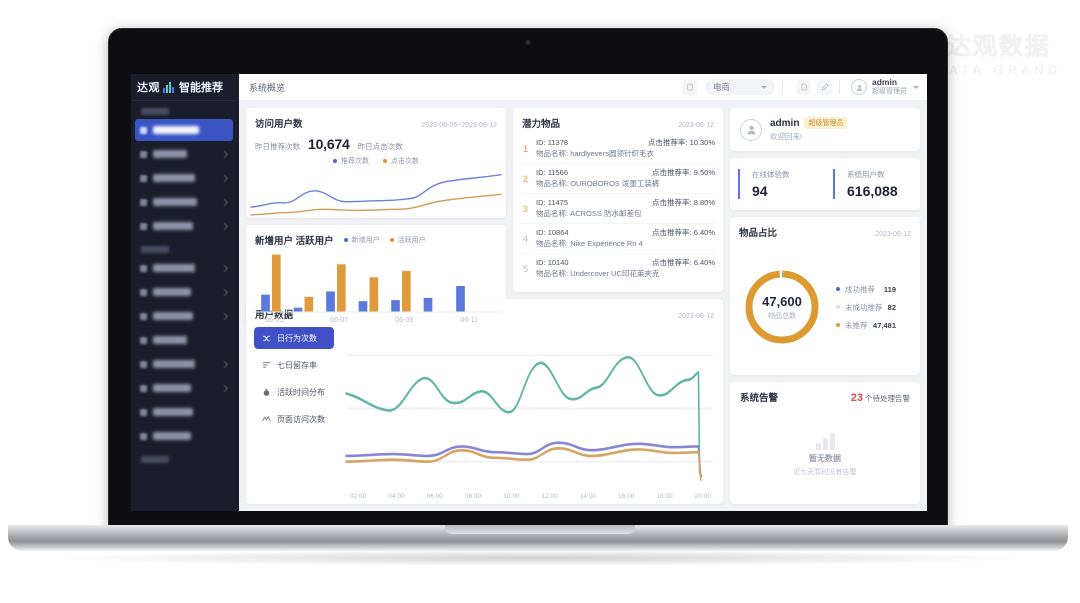 The height and width of the screenshot is (603, 1080). Describe the element at coordinates (201, 88) in the screenshot. I see `logo-text-sub: 智能推荐` at that location.